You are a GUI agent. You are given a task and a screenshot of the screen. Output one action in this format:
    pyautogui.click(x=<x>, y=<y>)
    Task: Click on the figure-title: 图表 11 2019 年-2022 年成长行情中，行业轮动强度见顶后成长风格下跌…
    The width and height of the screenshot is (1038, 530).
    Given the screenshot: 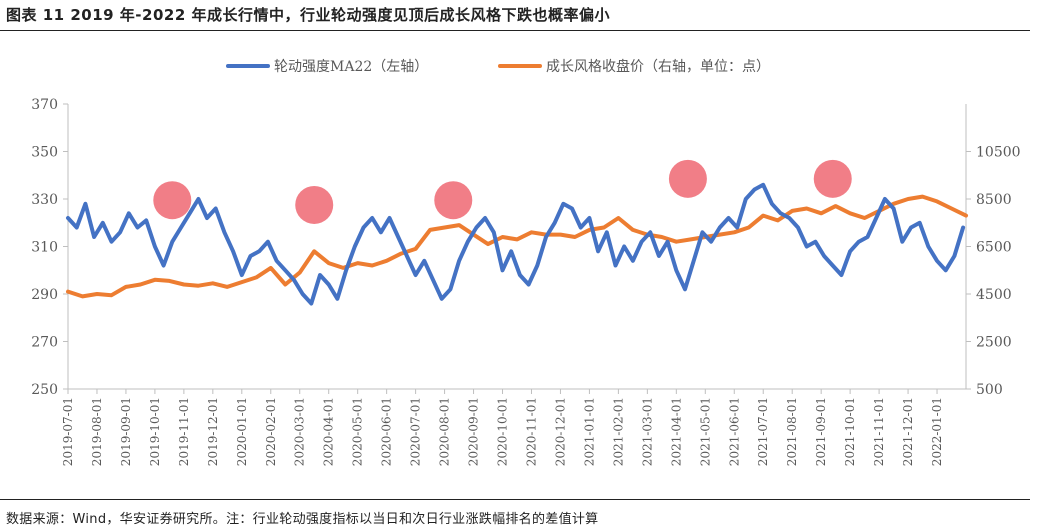 What is the action you would take?
    pyautogui.click(x=308, y=15)
    